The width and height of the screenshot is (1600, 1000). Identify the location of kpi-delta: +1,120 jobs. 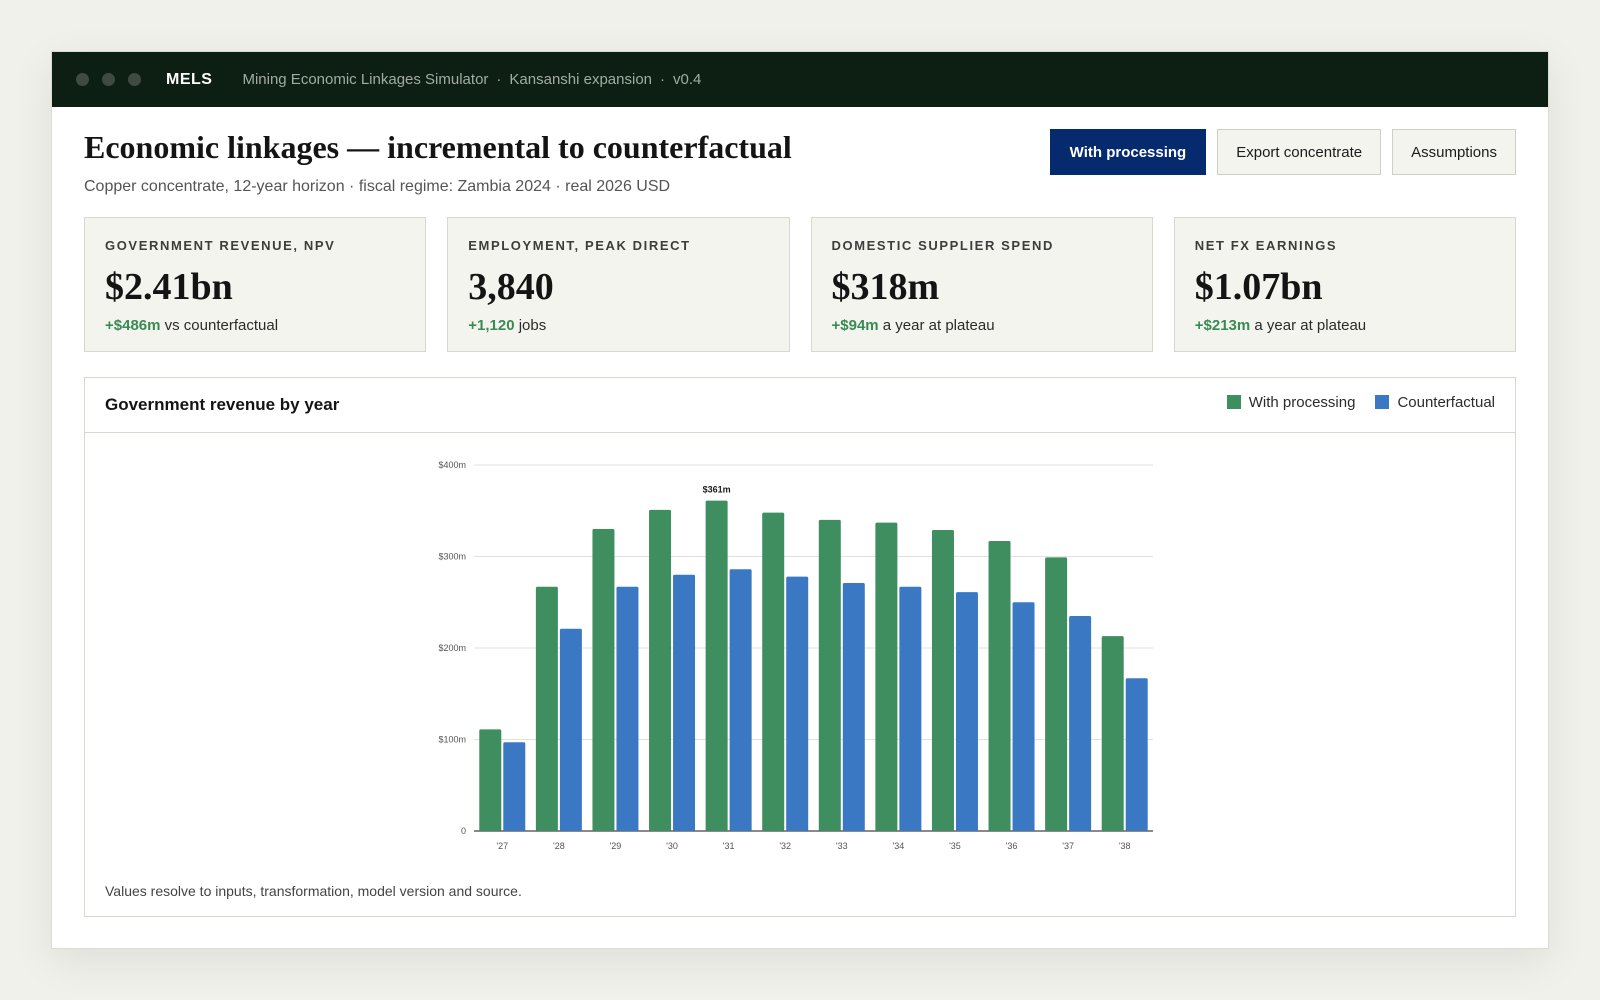
(618, 325).